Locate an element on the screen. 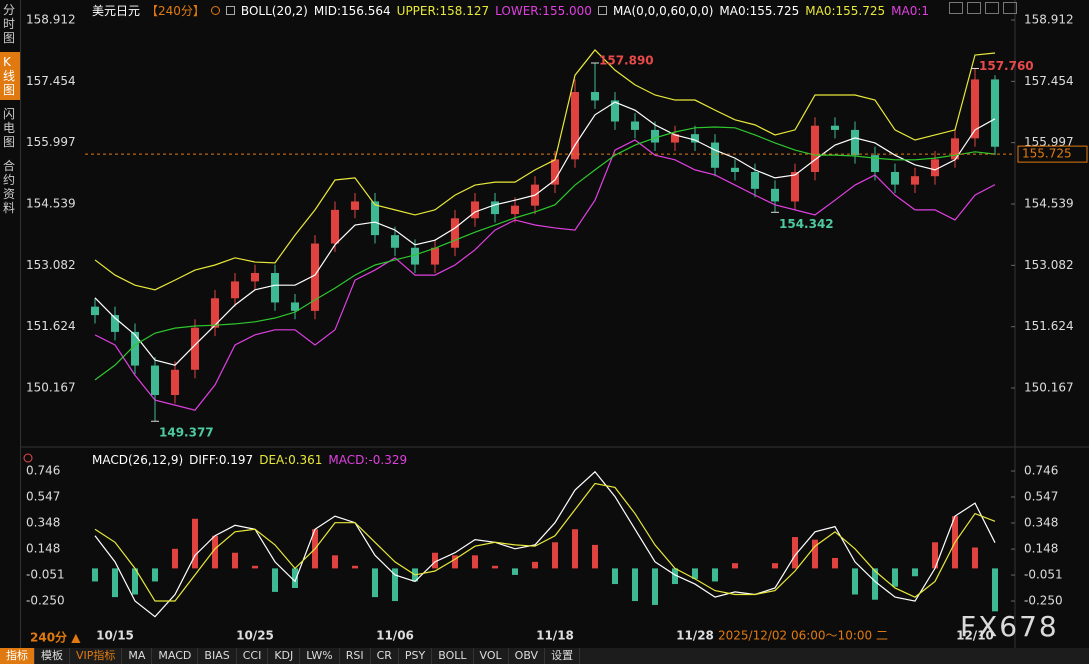  toolbar-button: PSY is located at coordinates (416, 656).